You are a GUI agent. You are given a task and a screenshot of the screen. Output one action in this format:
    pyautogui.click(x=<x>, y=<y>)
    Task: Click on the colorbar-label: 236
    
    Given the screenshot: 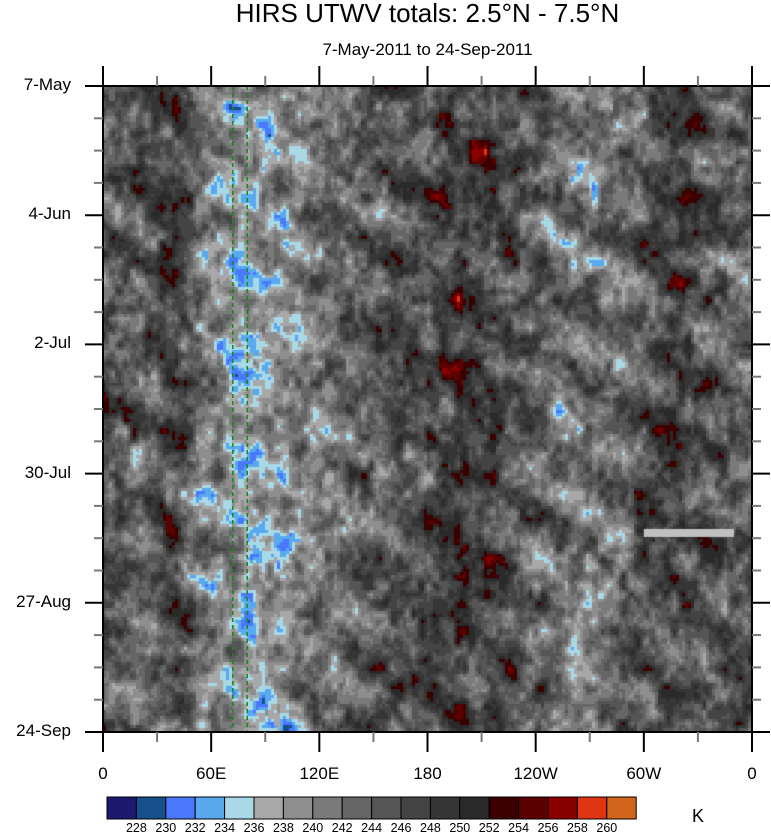 What is the action you would take?
    pyautogui.click(x=254, y=827)
    